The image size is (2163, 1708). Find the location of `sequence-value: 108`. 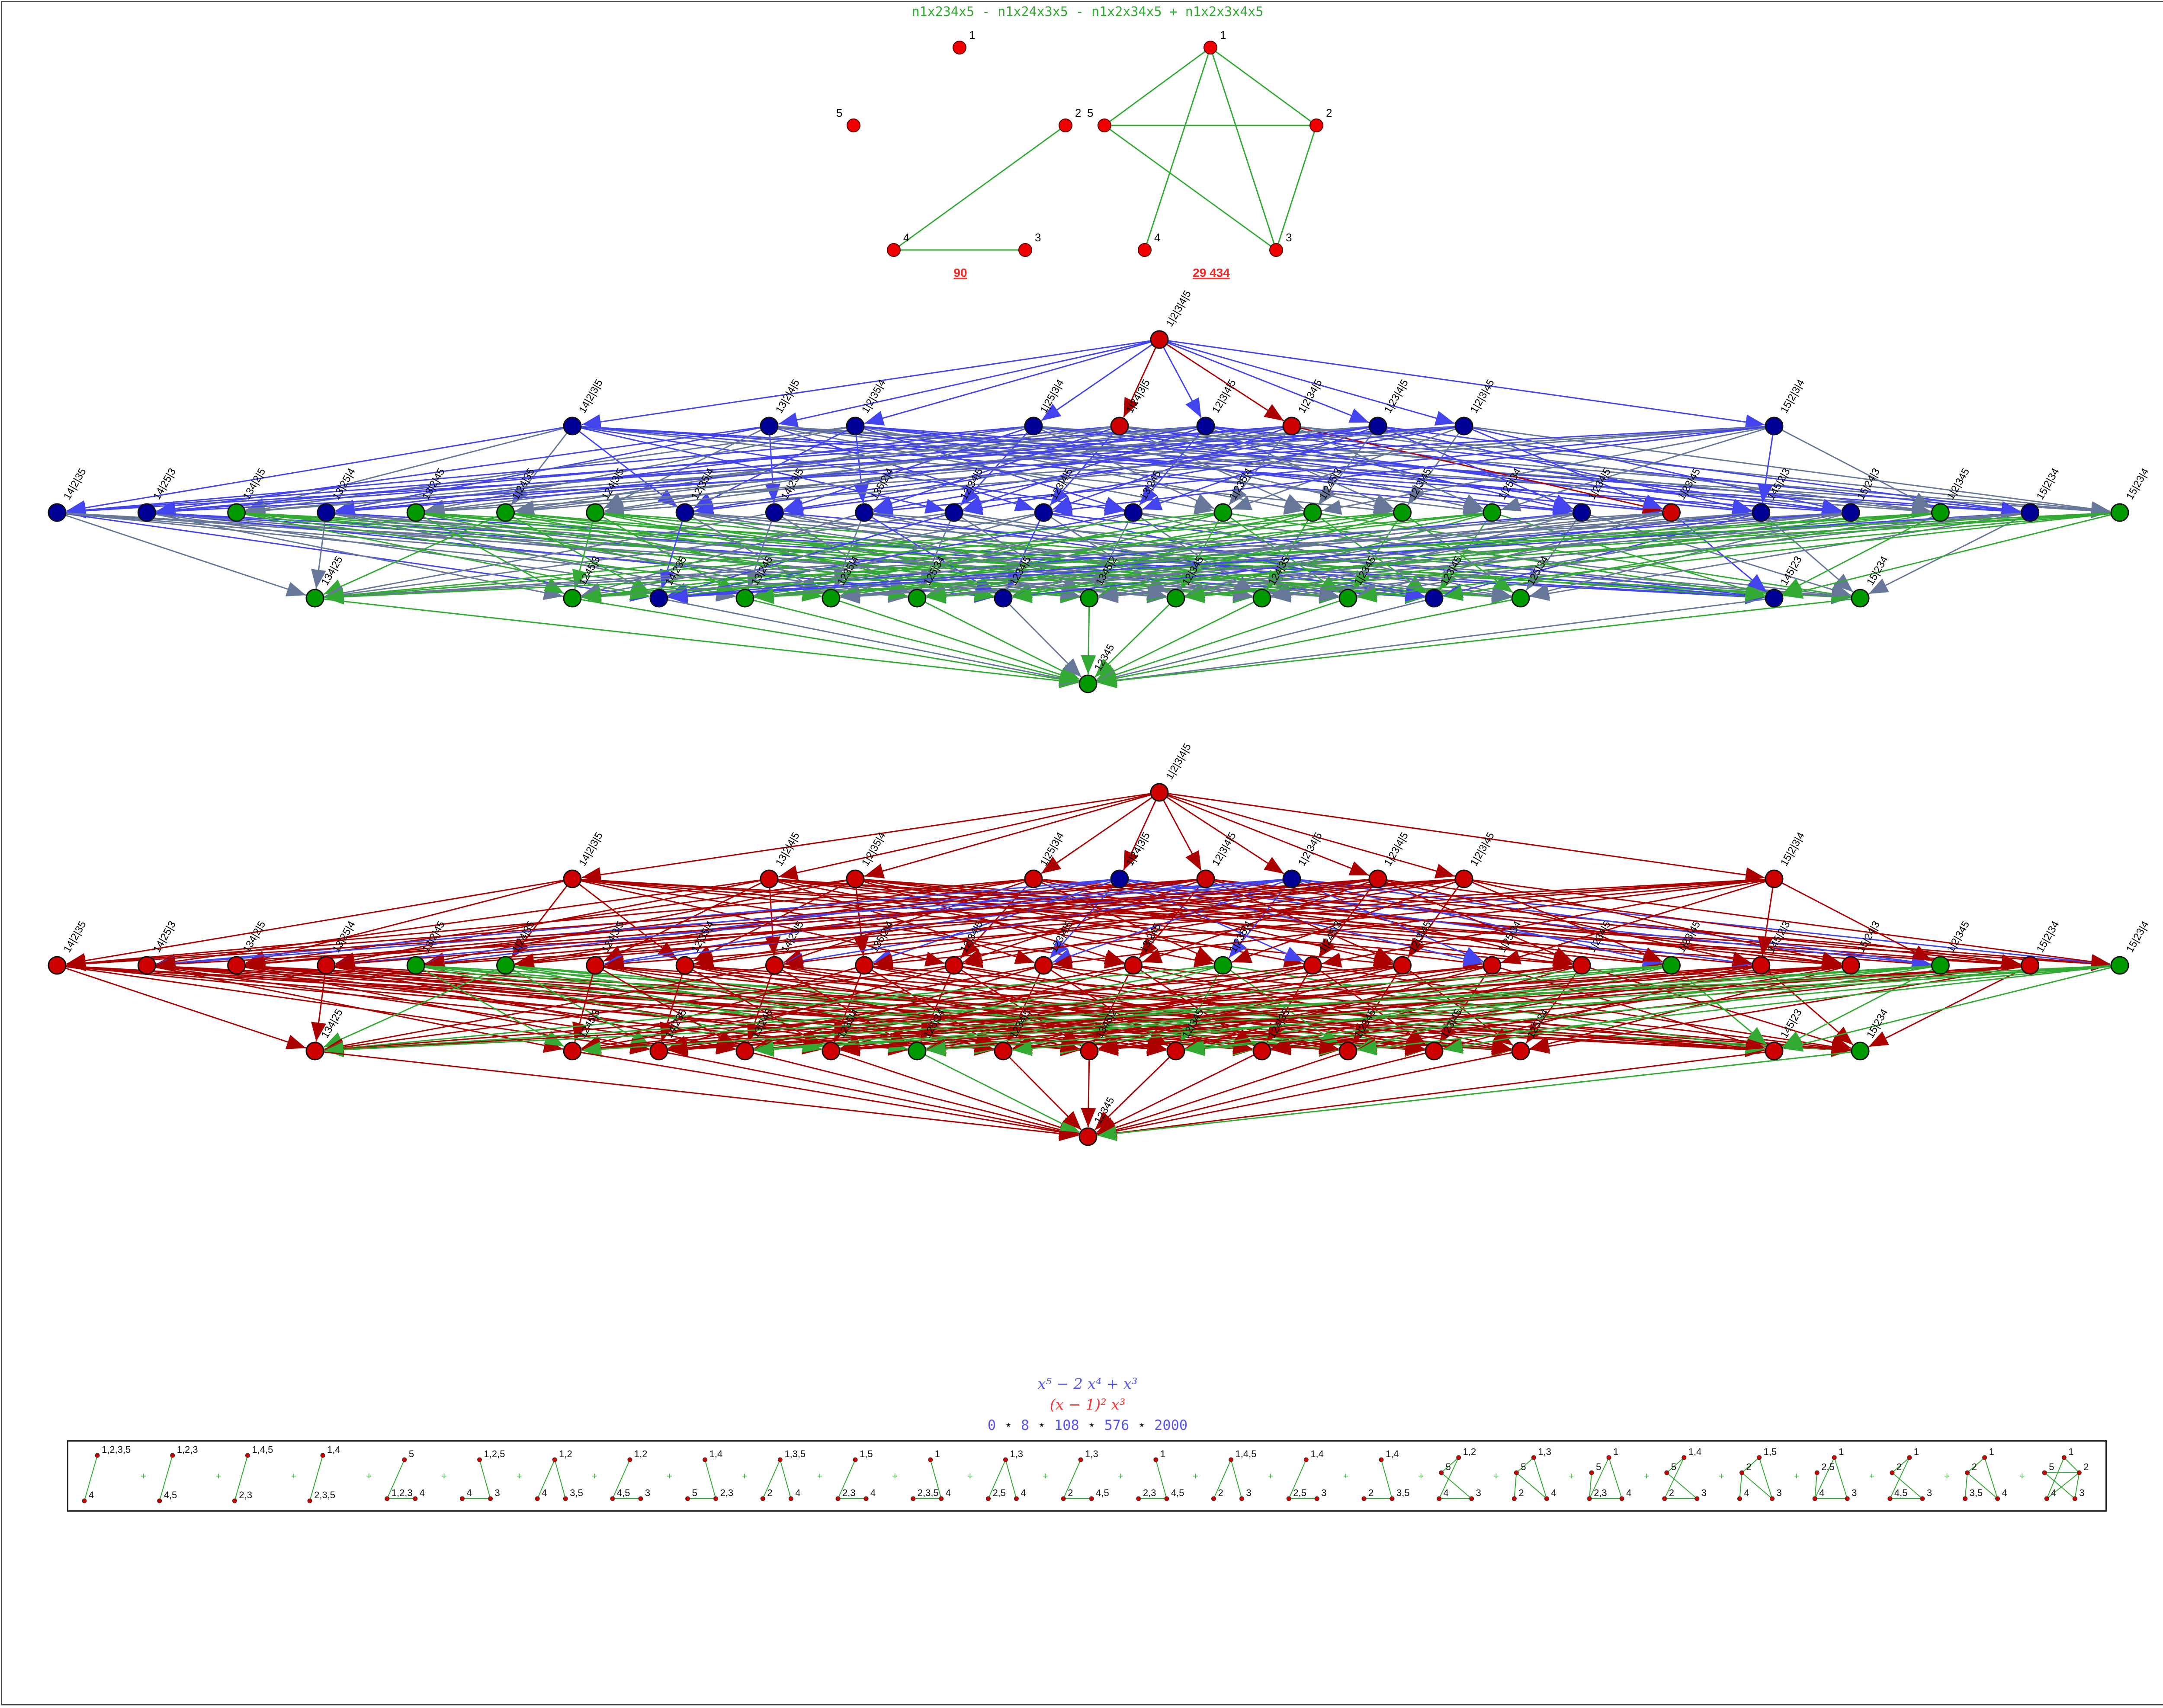

sequence-value: 108 is located at coordinates (1066, 1425).